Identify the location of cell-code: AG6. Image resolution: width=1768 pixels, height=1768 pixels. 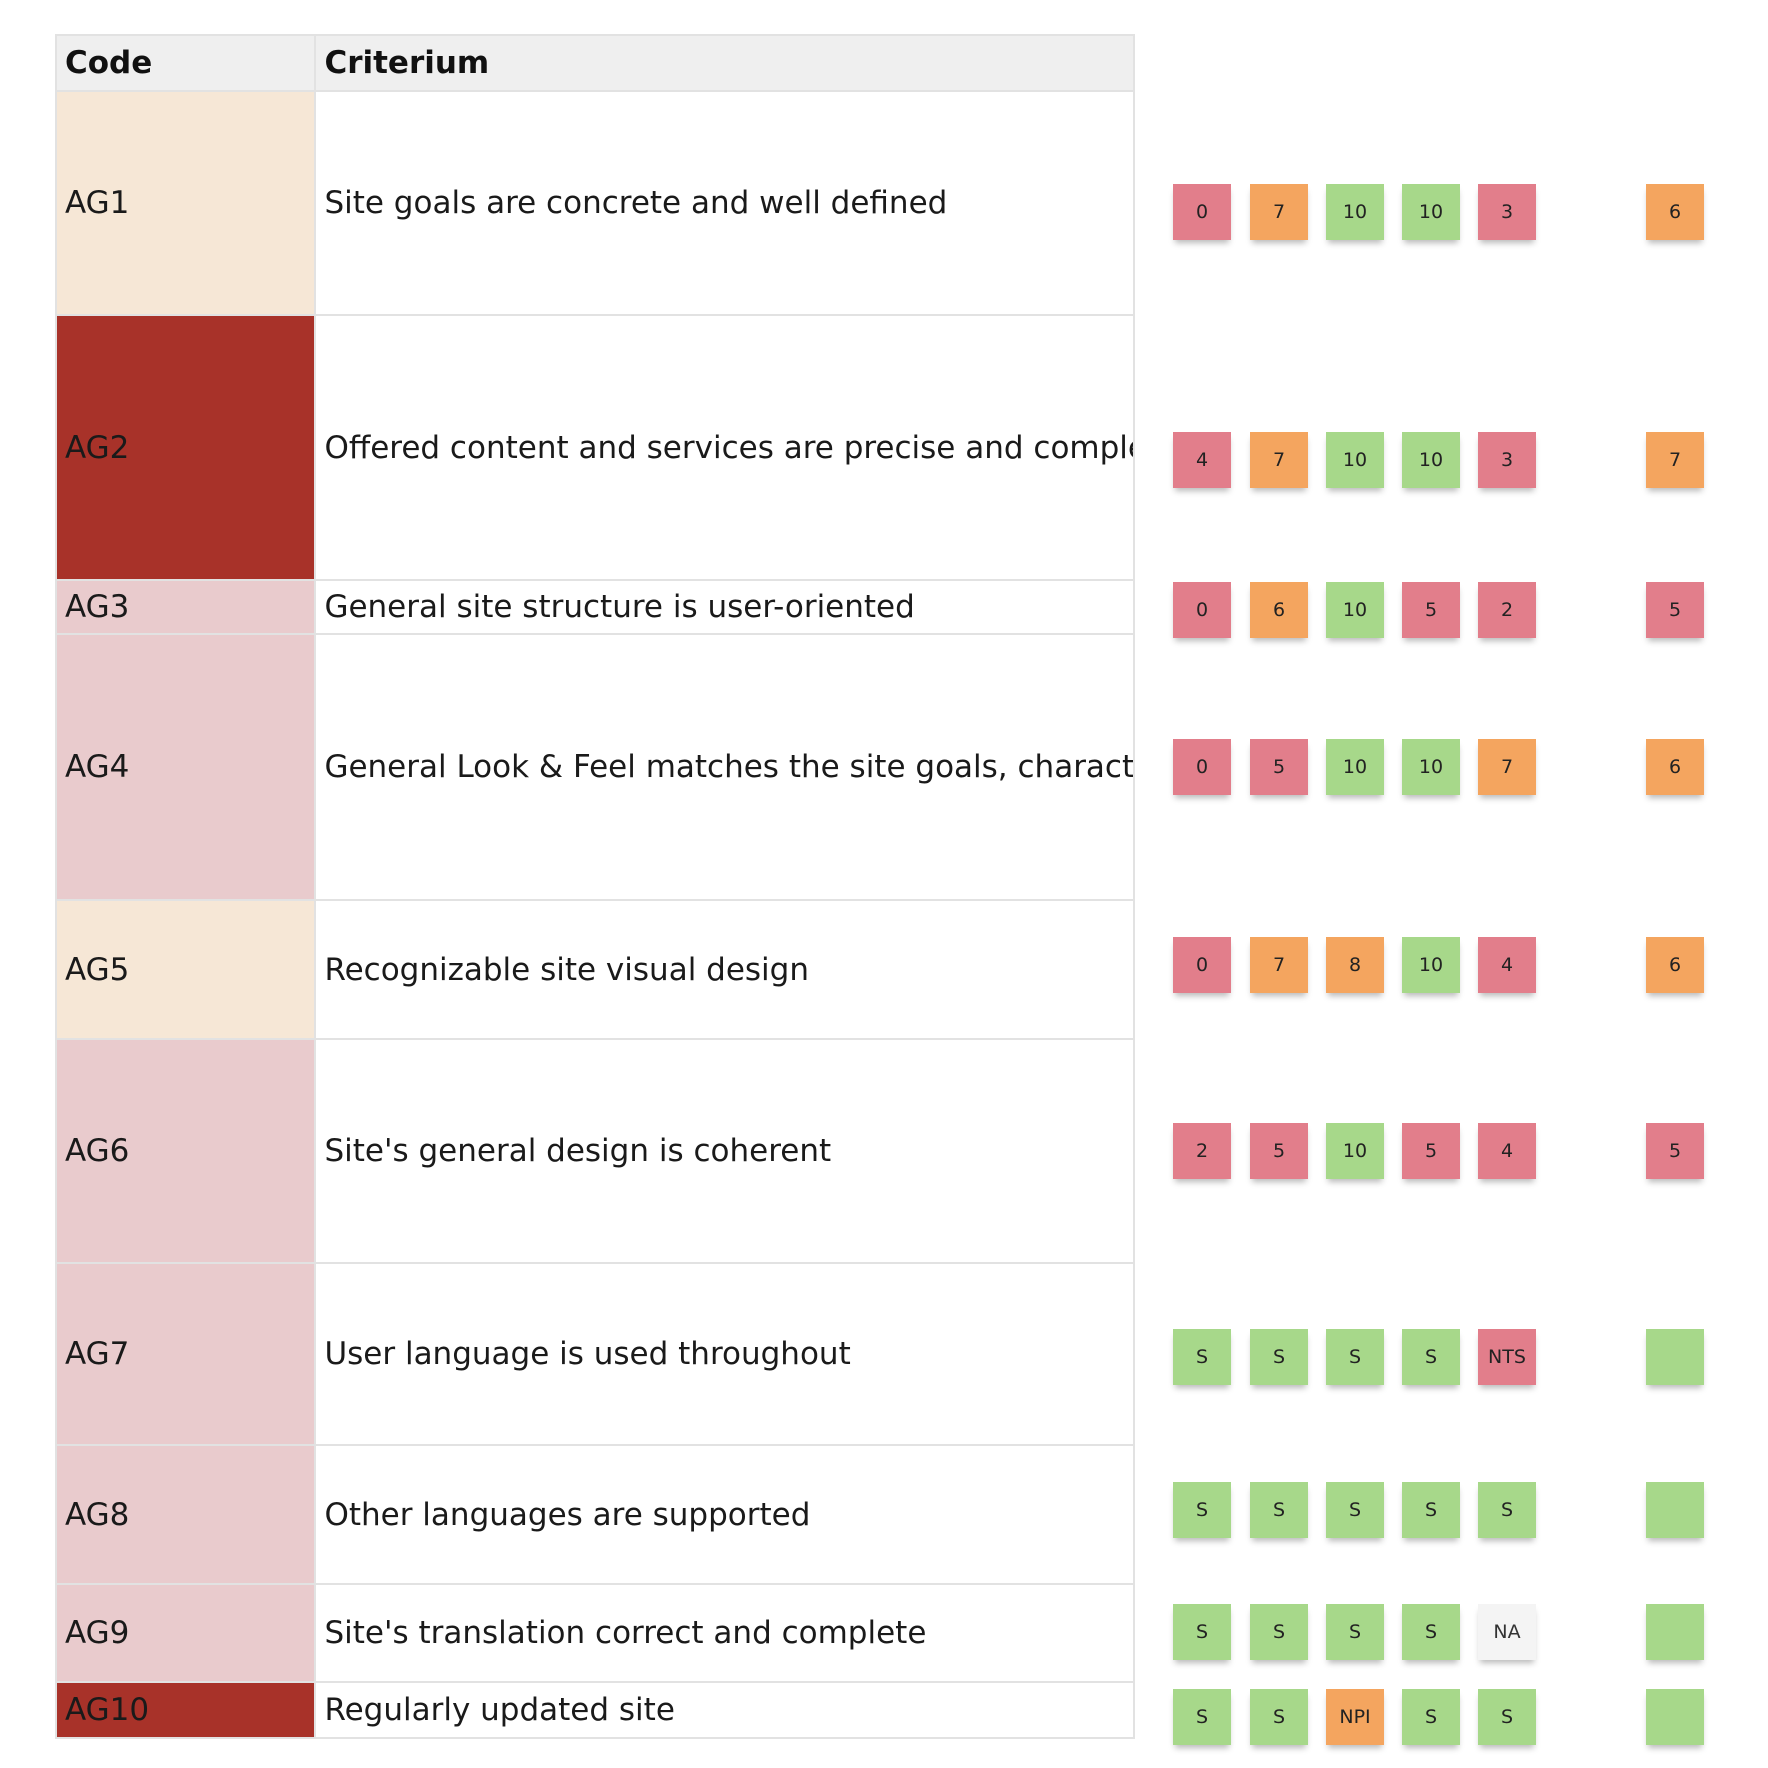
(185, 1151).